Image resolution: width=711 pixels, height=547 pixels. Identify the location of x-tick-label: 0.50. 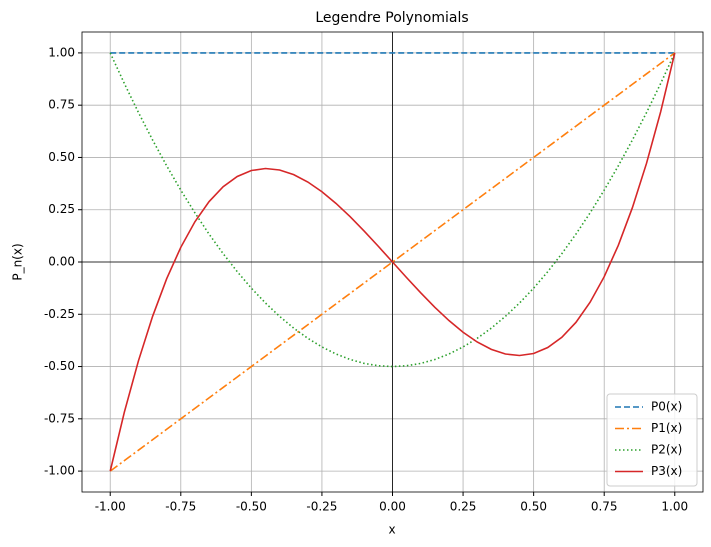
(533, 507).